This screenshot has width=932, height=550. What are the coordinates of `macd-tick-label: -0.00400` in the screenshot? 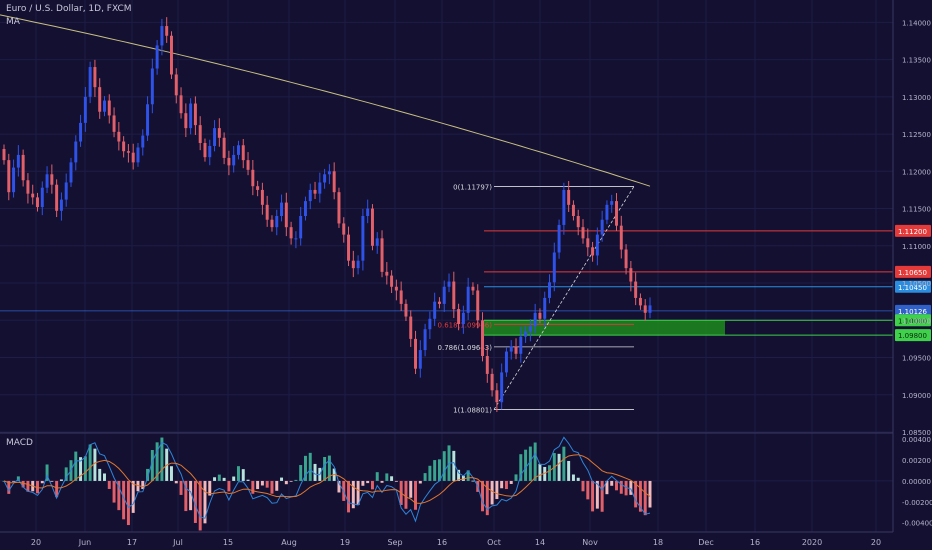 It's located at (917, 524).